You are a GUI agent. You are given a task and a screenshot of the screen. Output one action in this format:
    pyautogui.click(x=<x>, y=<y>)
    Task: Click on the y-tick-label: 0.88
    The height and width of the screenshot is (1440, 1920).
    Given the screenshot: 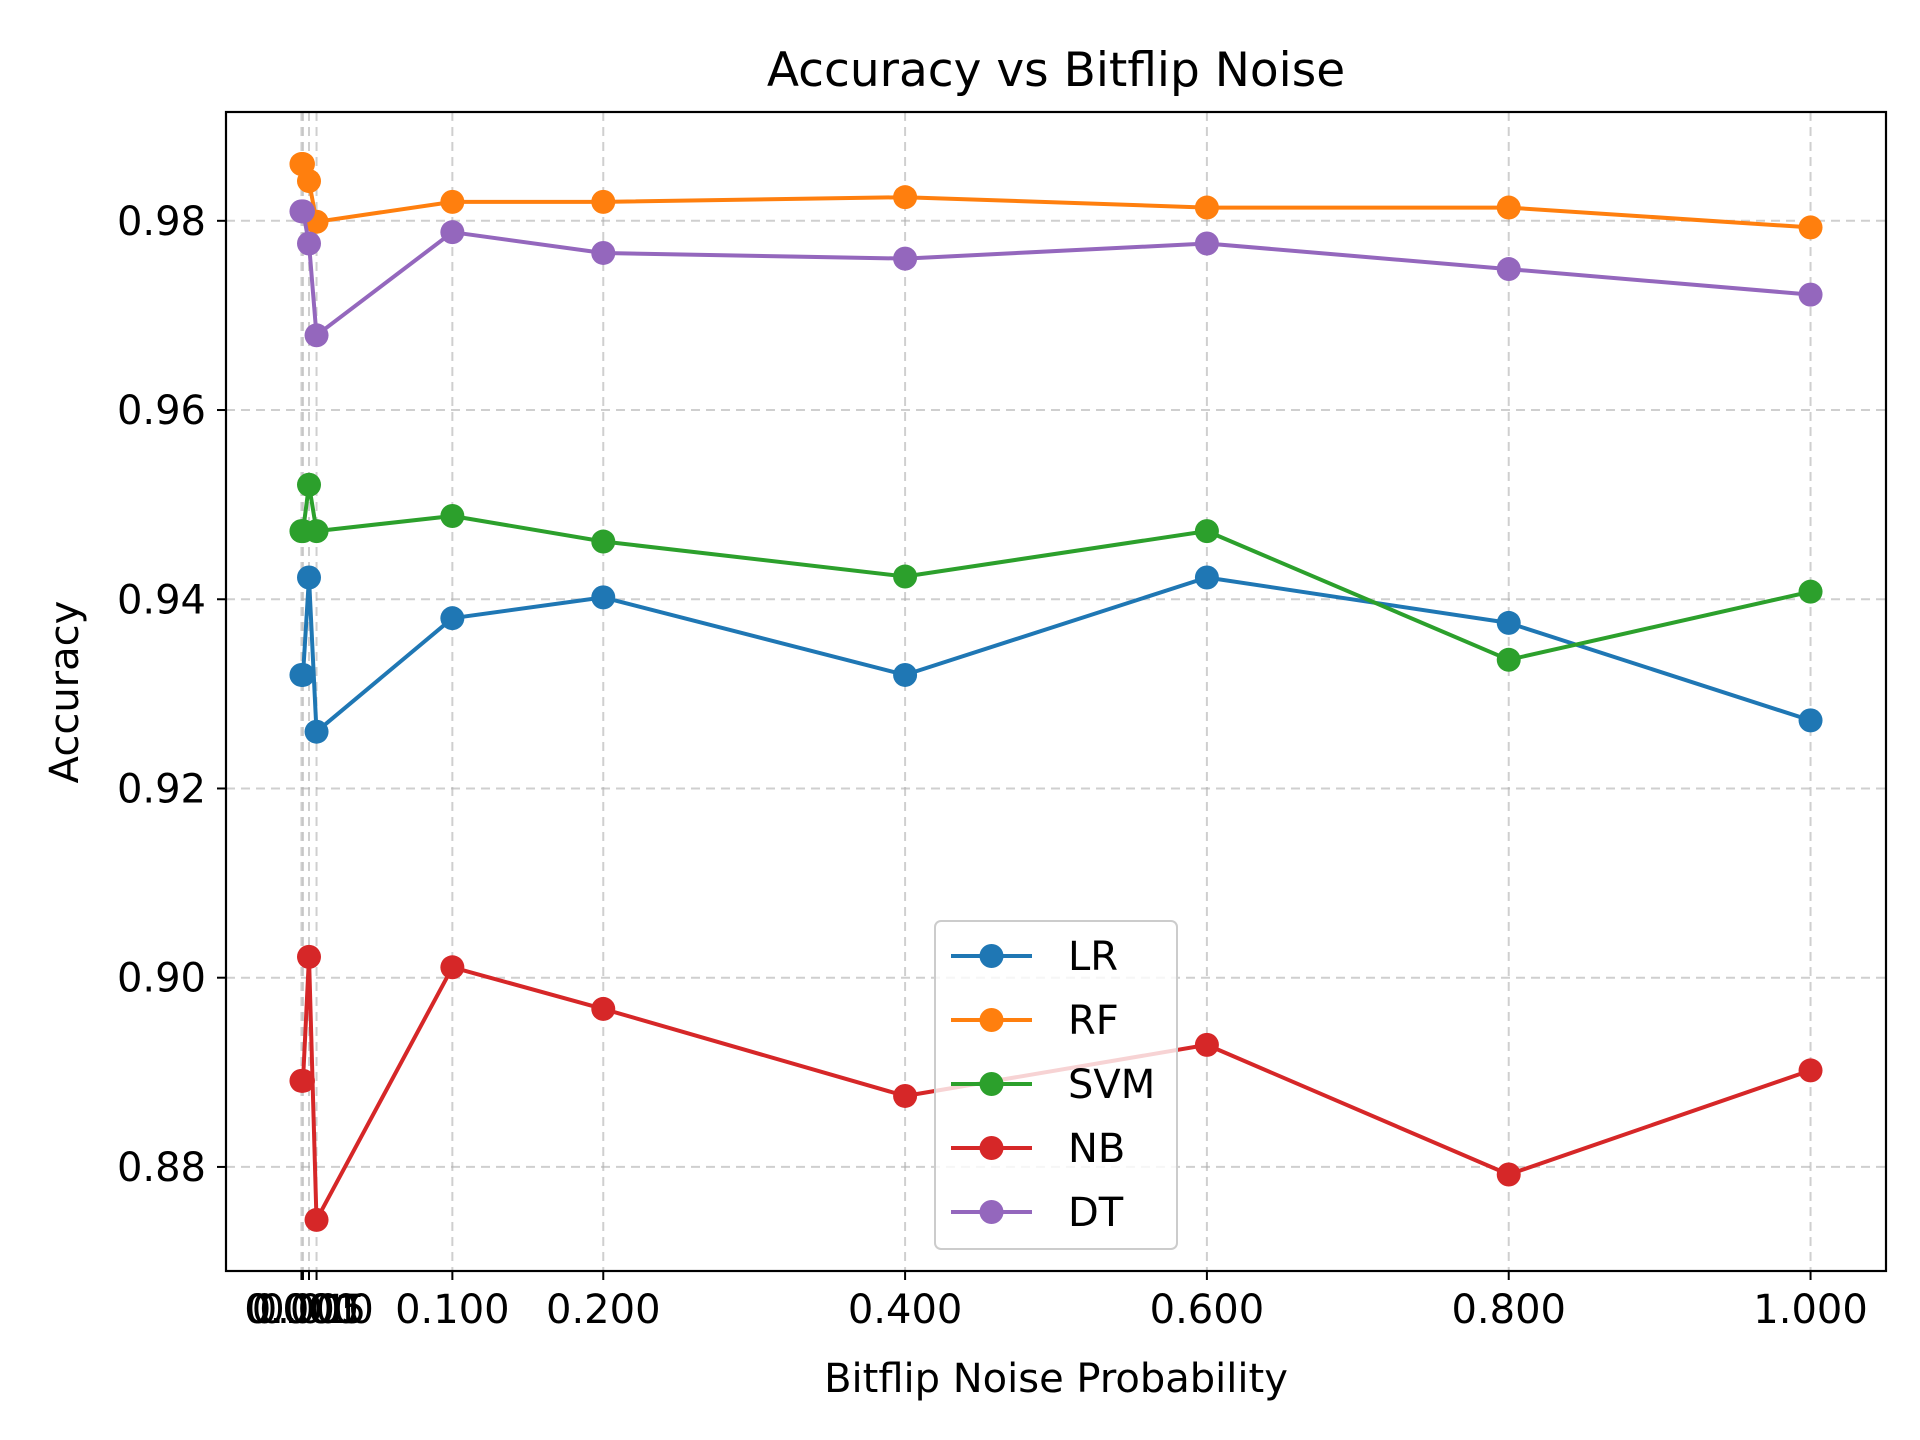 What is the action you would take?
    pyautogui.click(x=161, y=1168)
    